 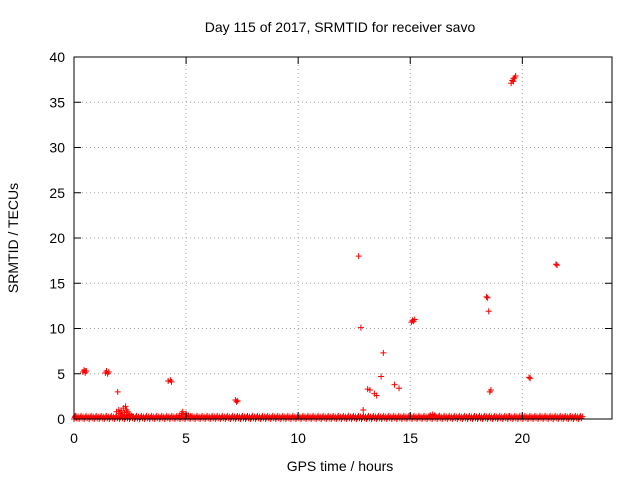 What do you see at coordinates (57, 148) in the screenshot?
I see `y-tick-label: 30` at bounding box center [57, 148].